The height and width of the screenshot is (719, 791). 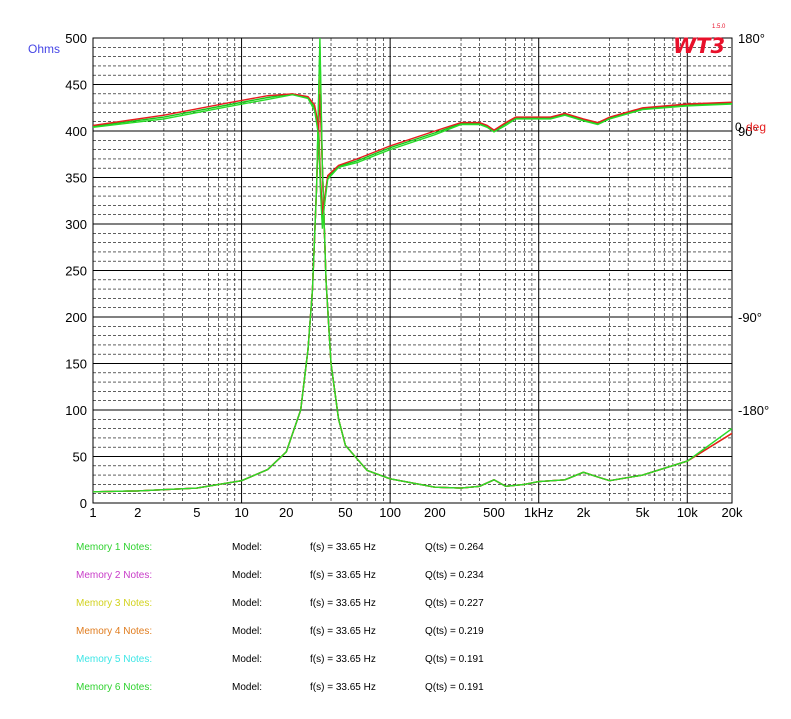 I want to click on x-tick-label: 5, so click(x=196, y=512).